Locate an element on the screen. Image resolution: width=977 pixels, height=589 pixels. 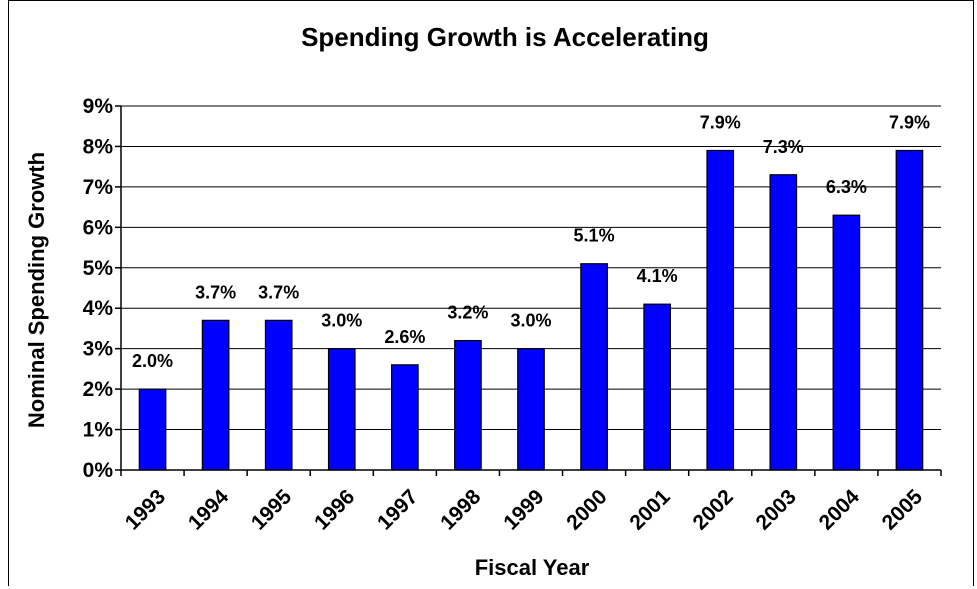
data-label-1995: 3.7% is located at coordinates (278, 292).